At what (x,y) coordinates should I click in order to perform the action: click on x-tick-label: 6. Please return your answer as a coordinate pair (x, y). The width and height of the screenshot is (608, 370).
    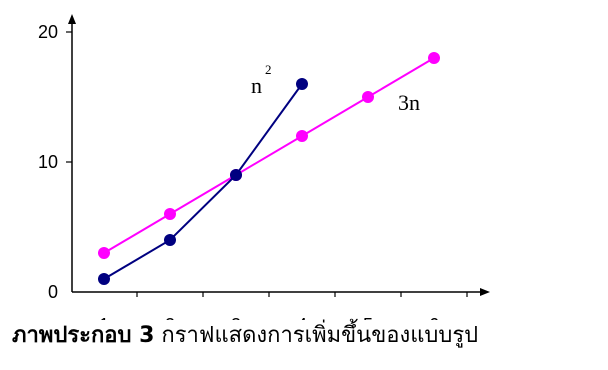
    Looking at the image, I should click on (434, 317).